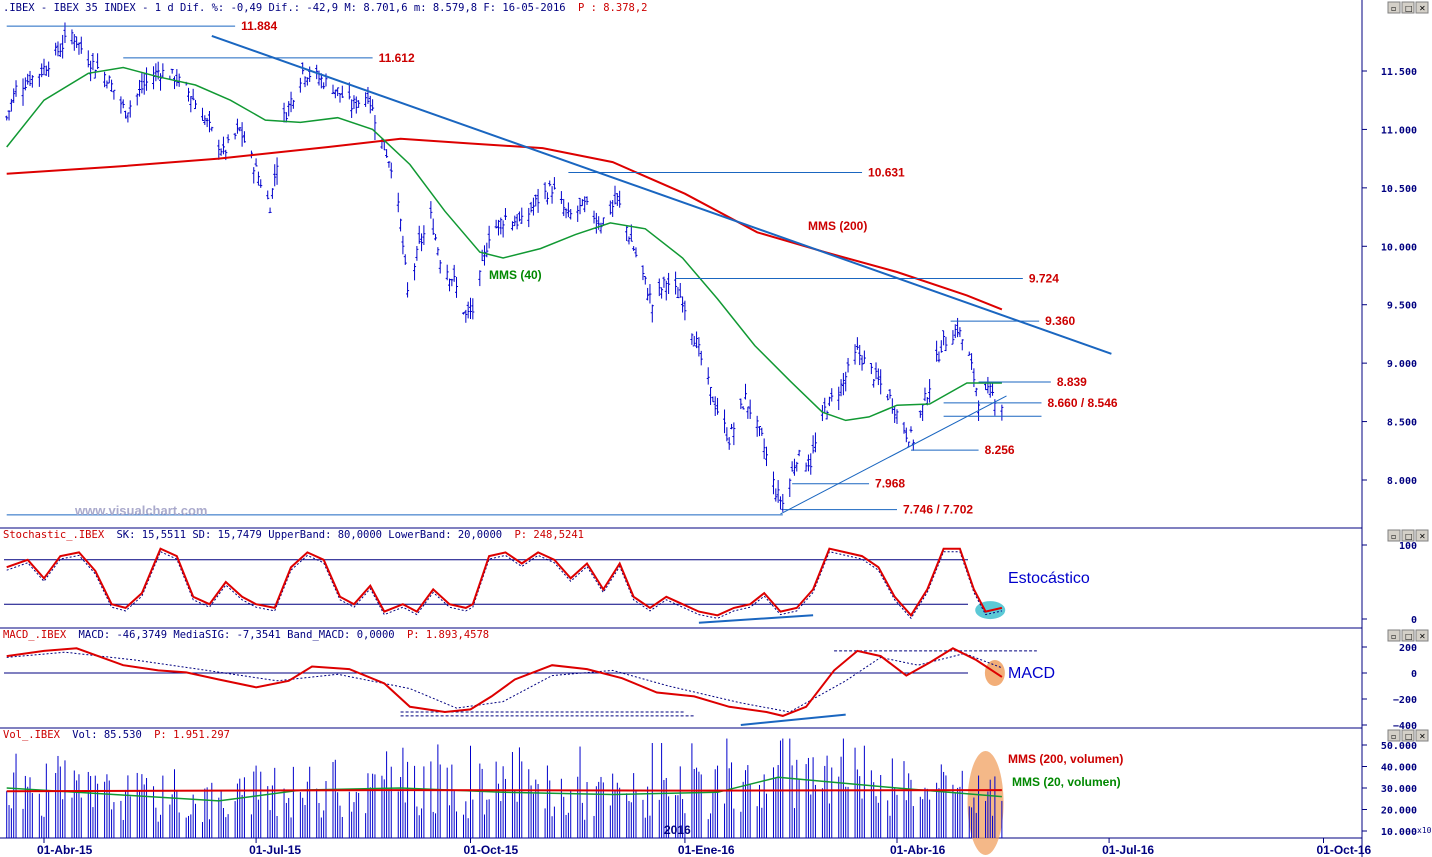  I want to click on price-minimize-button: ▫, so click(1394, 7).